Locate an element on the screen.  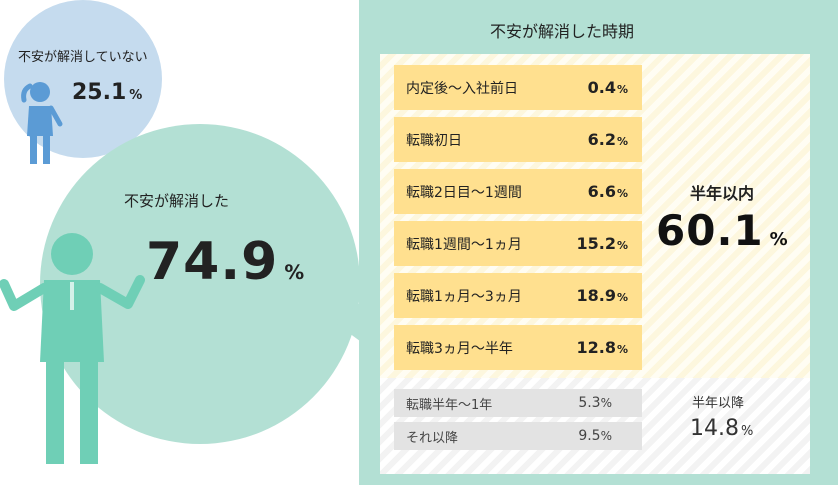
later-row-value: 9.5% is located at coordinates (595, 436).